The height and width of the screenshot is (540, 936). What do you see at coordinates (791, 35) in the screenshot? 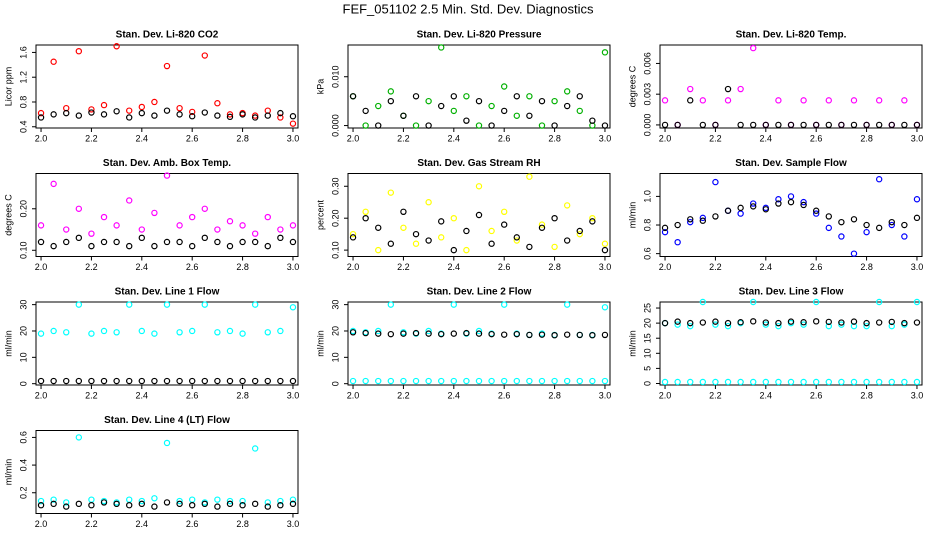
I see `chart-title: Stan. Dev. Li-820 Temp.` at bounding box center [791, 35].